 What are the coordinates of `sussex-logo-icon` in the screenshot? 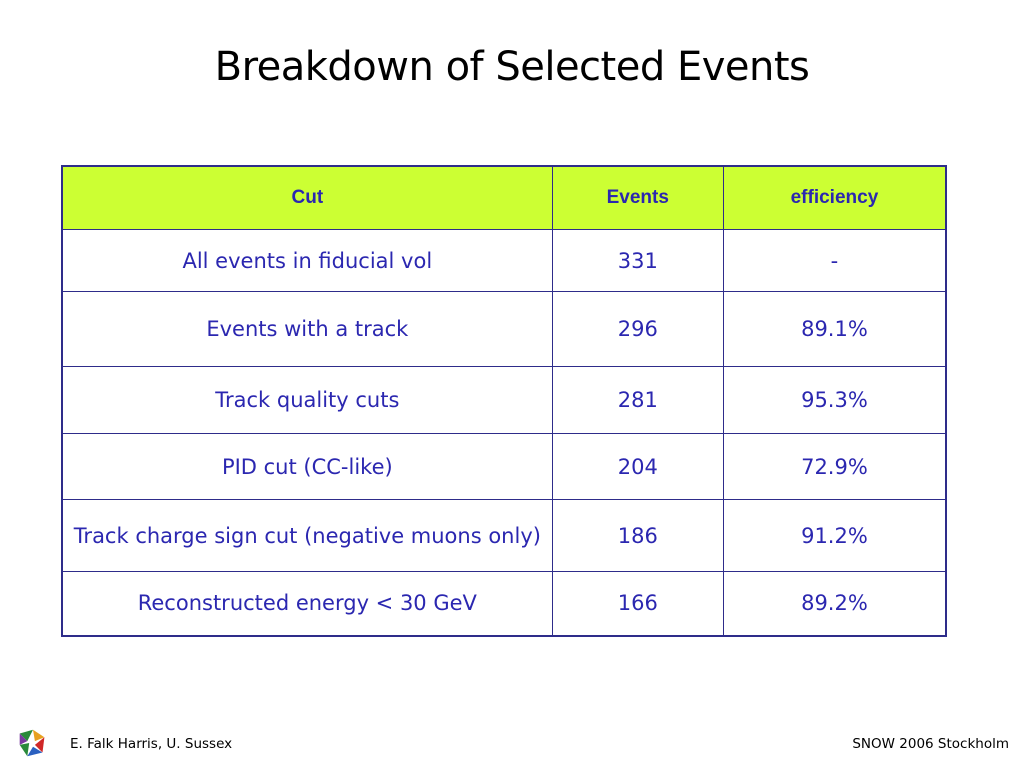 It's located at (32, 743).